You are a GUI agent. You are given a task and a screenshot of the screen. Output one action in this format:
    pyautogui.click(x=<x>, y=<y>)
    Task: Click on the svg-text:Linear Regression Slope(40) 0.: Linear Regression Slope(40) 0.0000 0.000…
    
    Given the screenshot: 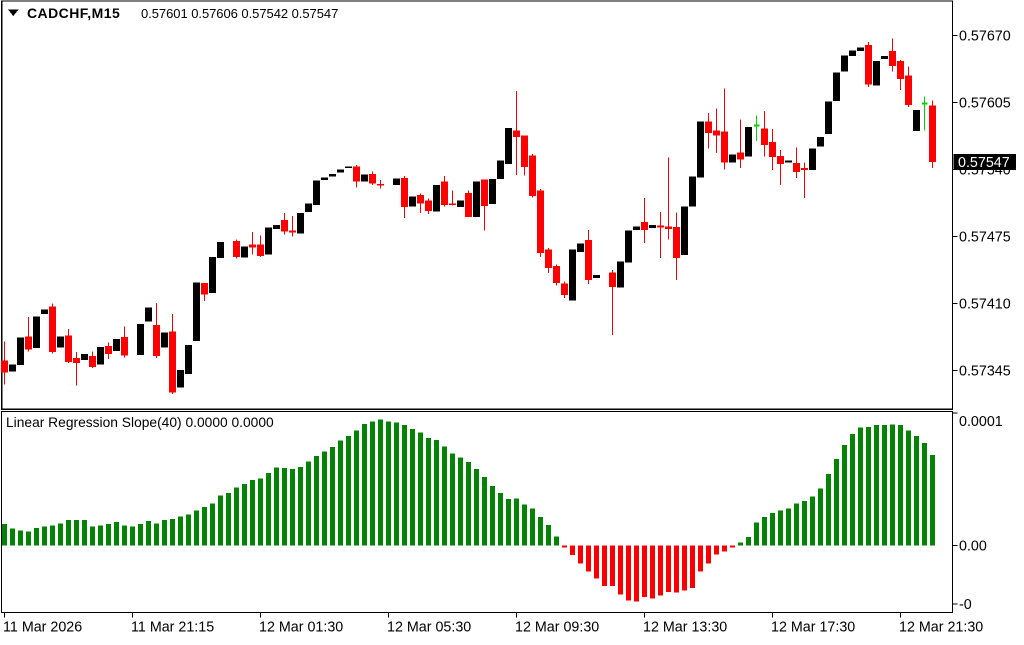 What is the action you would take?
    pyautogui.click(x=140, y=422)
    